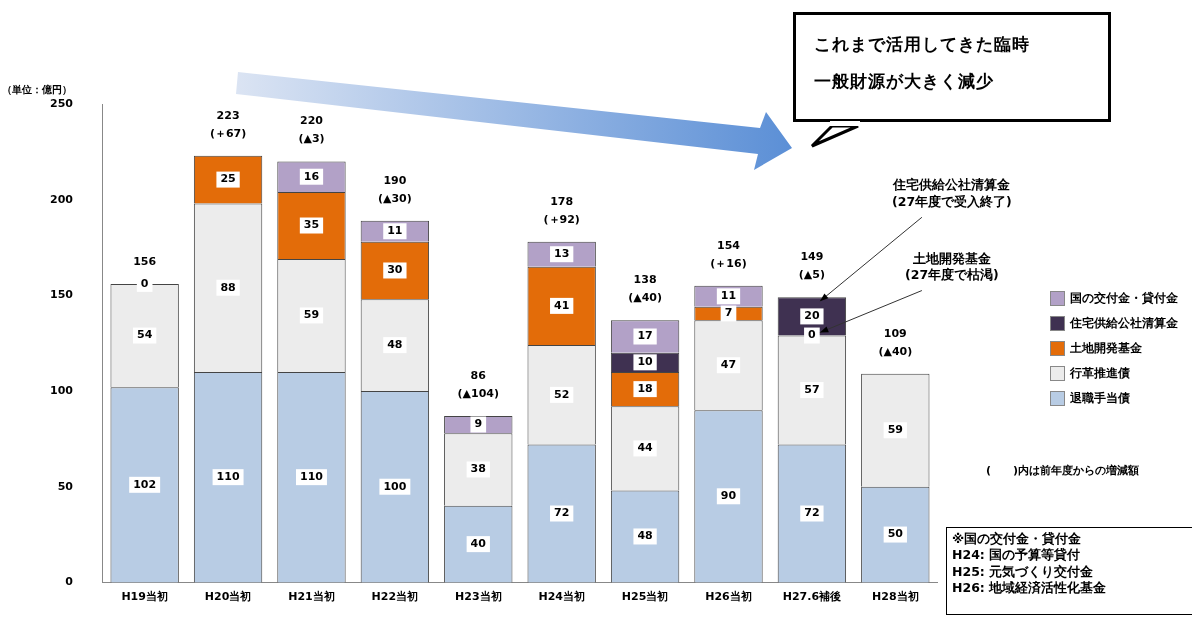  I want to click on total-label: 223 (＋67), so click(228, 124).